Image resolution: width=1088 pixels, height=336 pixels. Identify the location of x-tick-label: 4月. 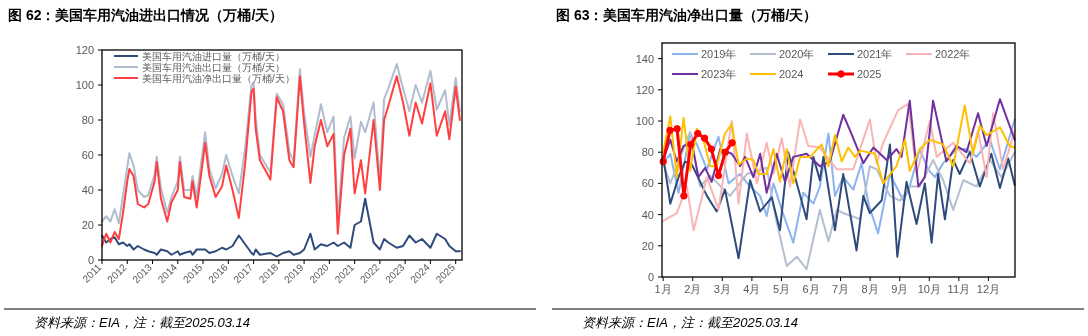
(752, 289).